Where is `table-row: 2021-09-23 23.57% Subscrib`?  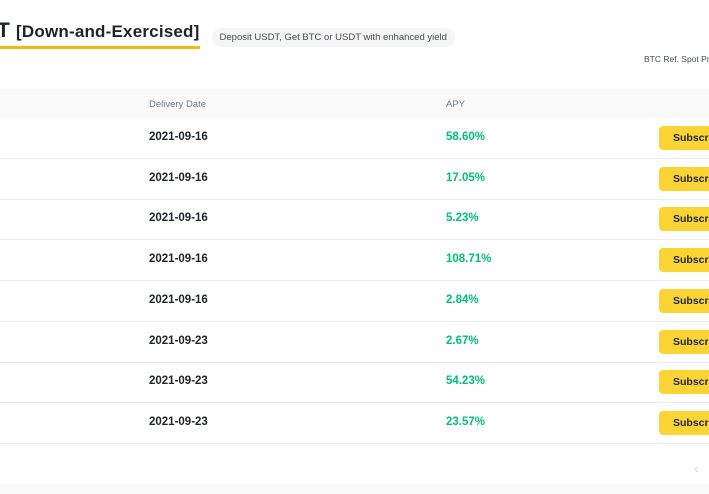
table-row: 2021-09-23 23.57% Subscrib is located at coordinates (354, 423).